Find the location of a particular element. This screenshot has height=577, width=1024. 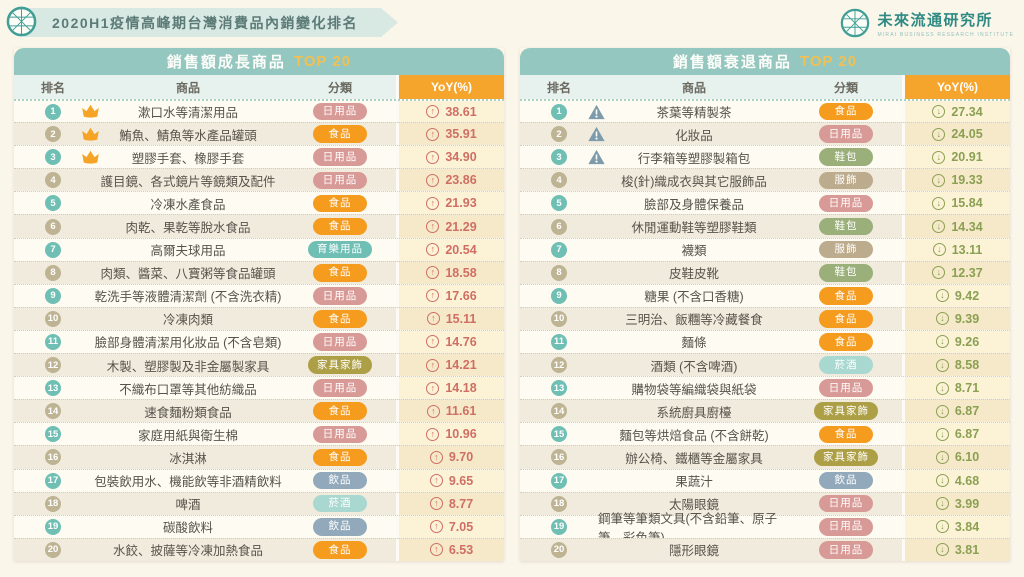

rank-cell: 20 is located at coordinates (53, 550).